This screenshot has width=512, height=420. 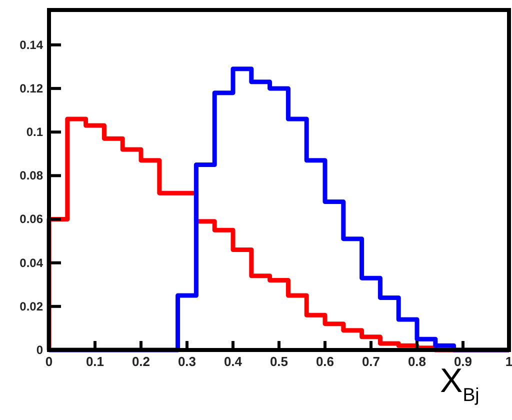 I want to click on y-tick-label: 0.1, so click(x=35, y=132).